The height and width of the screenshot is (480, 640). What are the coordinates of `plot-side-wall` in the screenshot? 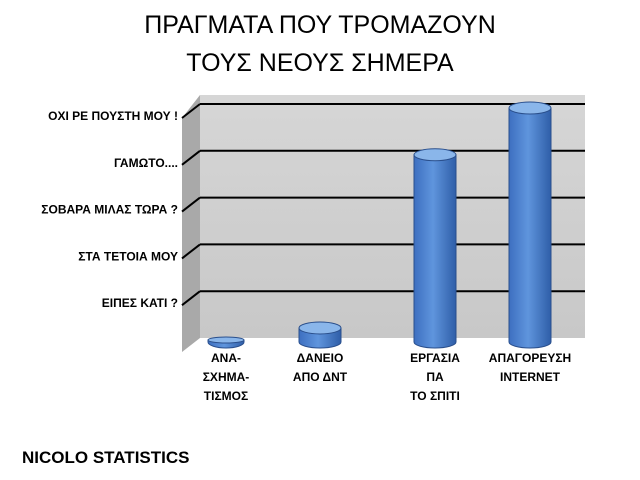 It's located at (191, 223).